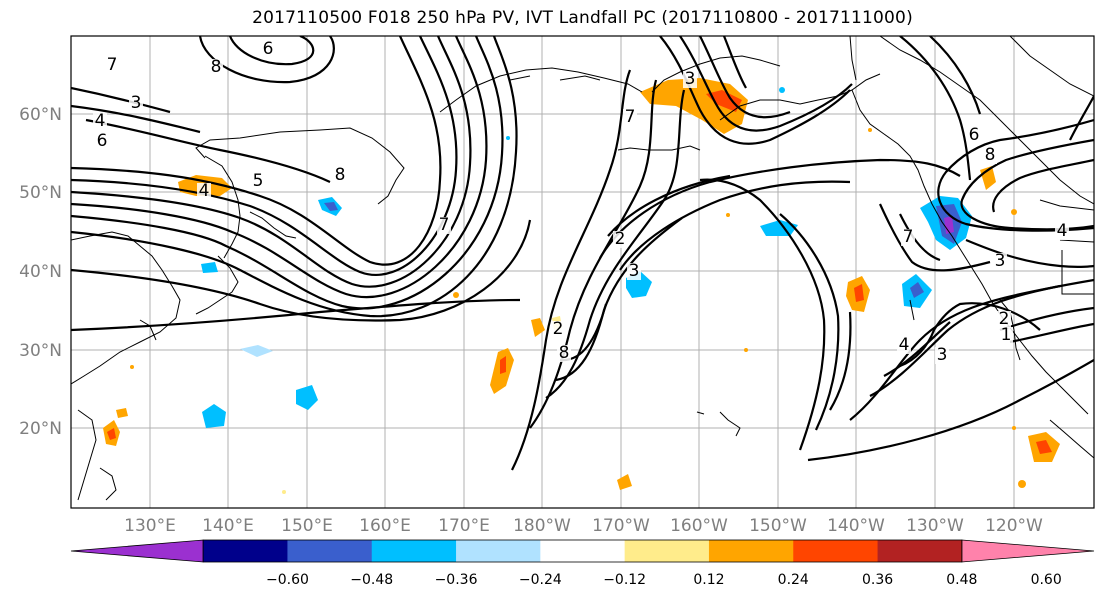 The height and width of the screenshot is (601, 1105). Describe the element at coordinates (287, 580) in the screenshot. I see `colorbar-tick-label: −0.60` at that location.